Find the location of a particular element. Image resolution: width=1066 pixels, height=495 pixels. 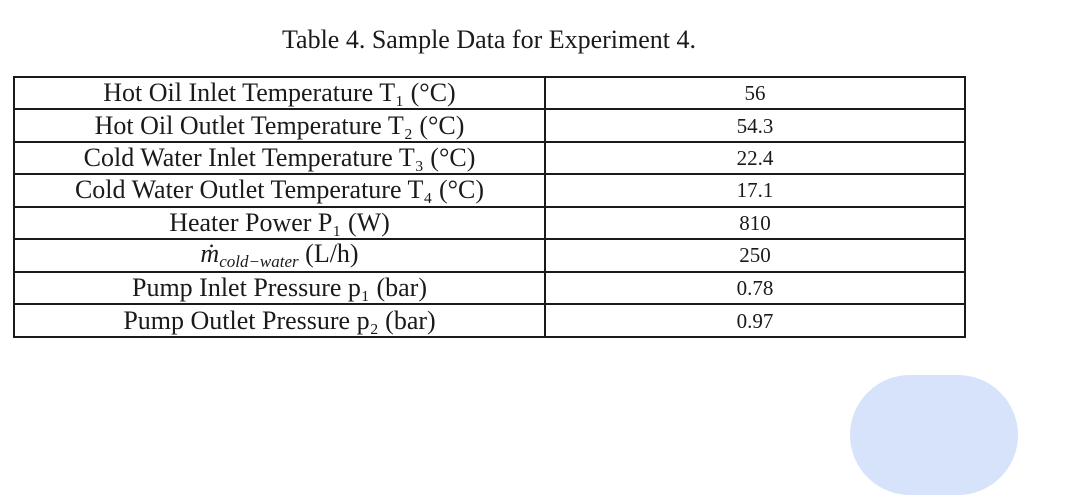

parameter-cell: Pump Outlet Pressure p₂ (bar) is located at coordinates (279, 320).